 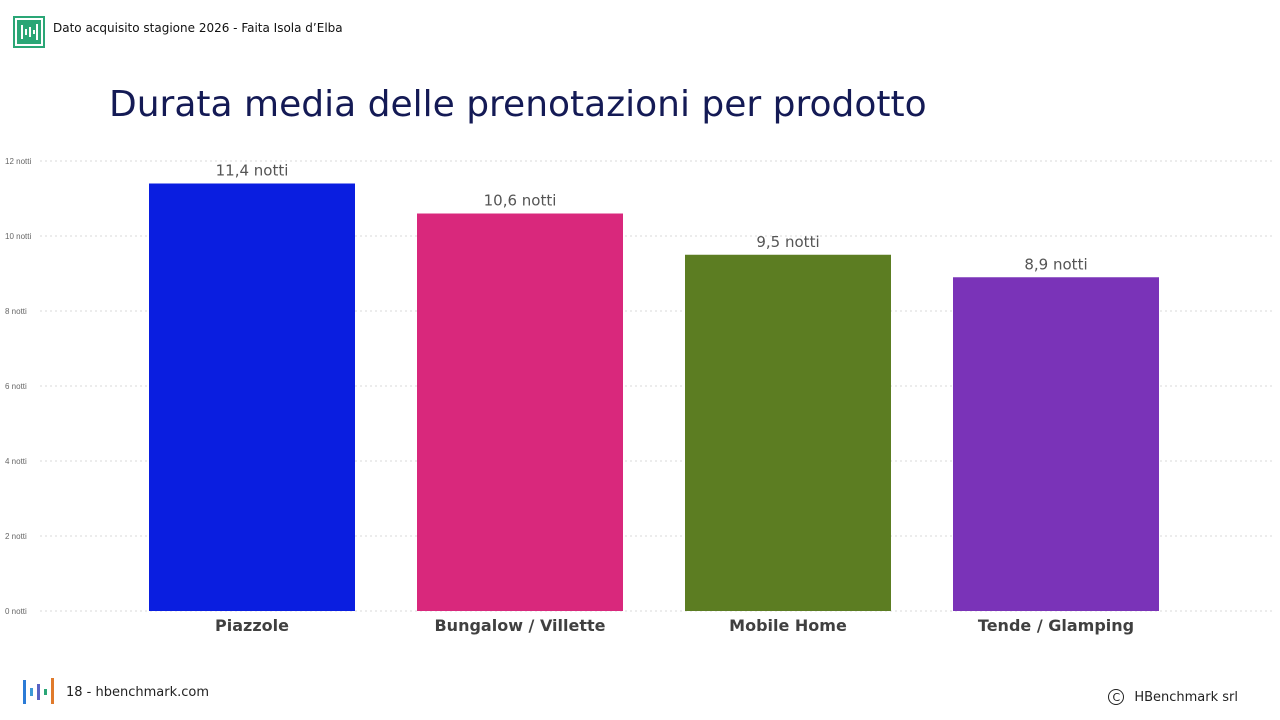 What do you see at coordinates (252, 171) in the screenshot?
I see `data-label: 11,4 notti` at bounding box center [252, 171].